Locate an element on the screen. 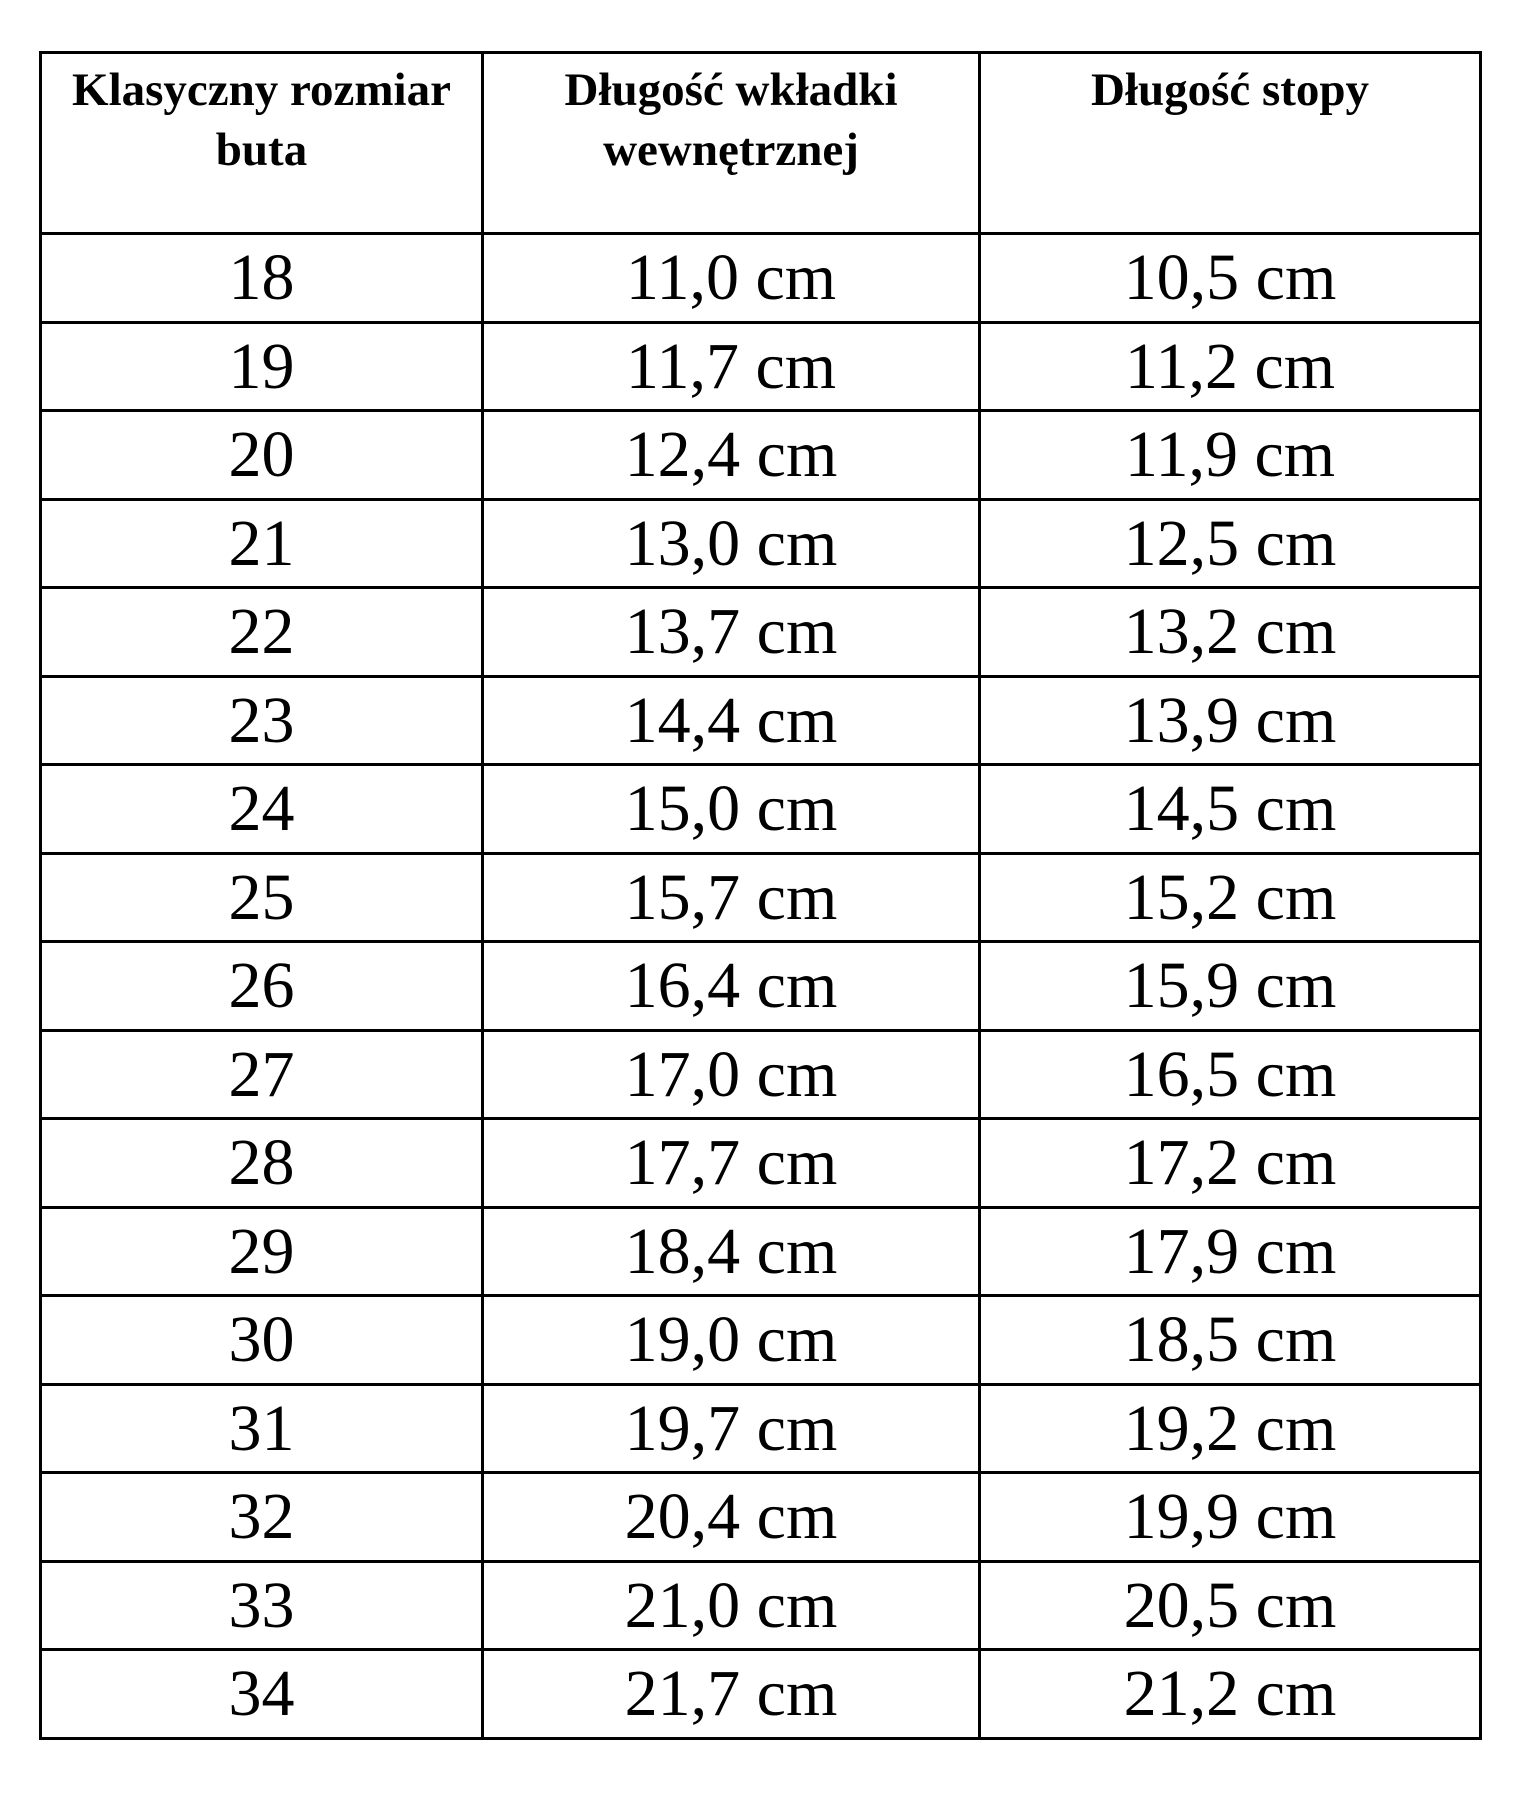 This screenshot has width=1527, height=1808. table-row: 26 16,4 cm 15,9 cm is located at coordinates (760, 986).